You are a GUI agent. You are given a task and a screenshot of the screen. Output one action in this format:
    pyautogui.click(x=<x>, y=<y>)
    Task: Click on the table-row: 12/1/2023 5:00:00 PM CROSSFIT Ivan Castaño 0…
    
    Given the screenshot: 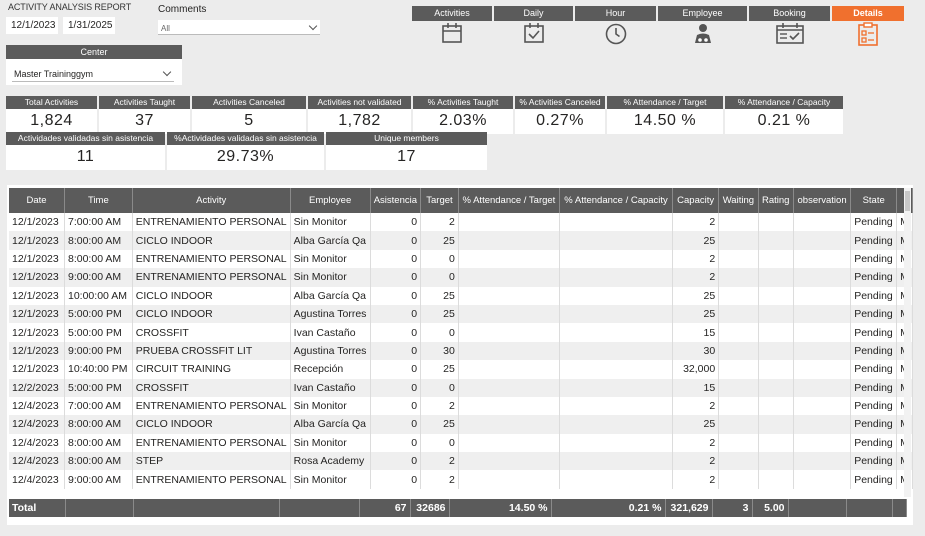 What is the action you would take?
    pyautogui.click(x=461, y=332)
    